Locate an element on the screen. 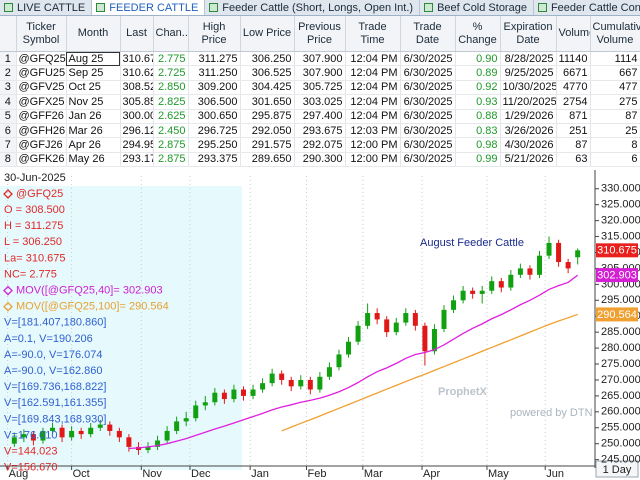 This screenshot has width=640, height=480. table-cell: 871 is located at coordinates (573, 116).